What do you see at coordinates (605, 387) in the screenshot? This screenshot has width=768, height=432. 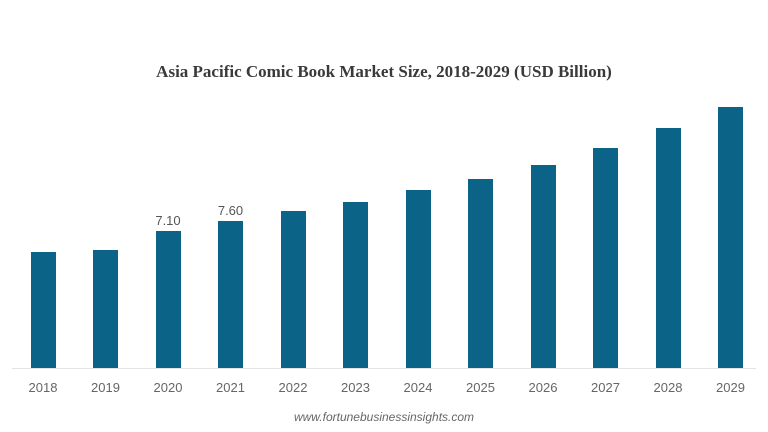 I see `x-tick-2027: 2027` at bounding box center [605, 387].